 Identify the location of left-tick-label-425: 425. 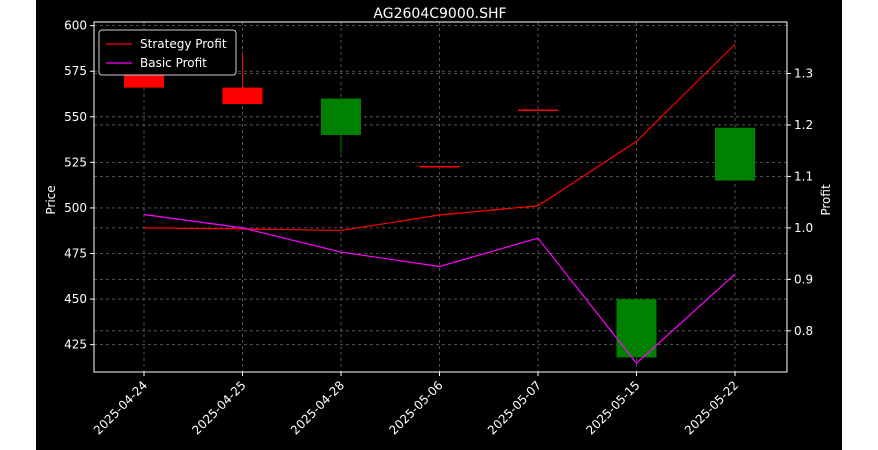
(75, 345).